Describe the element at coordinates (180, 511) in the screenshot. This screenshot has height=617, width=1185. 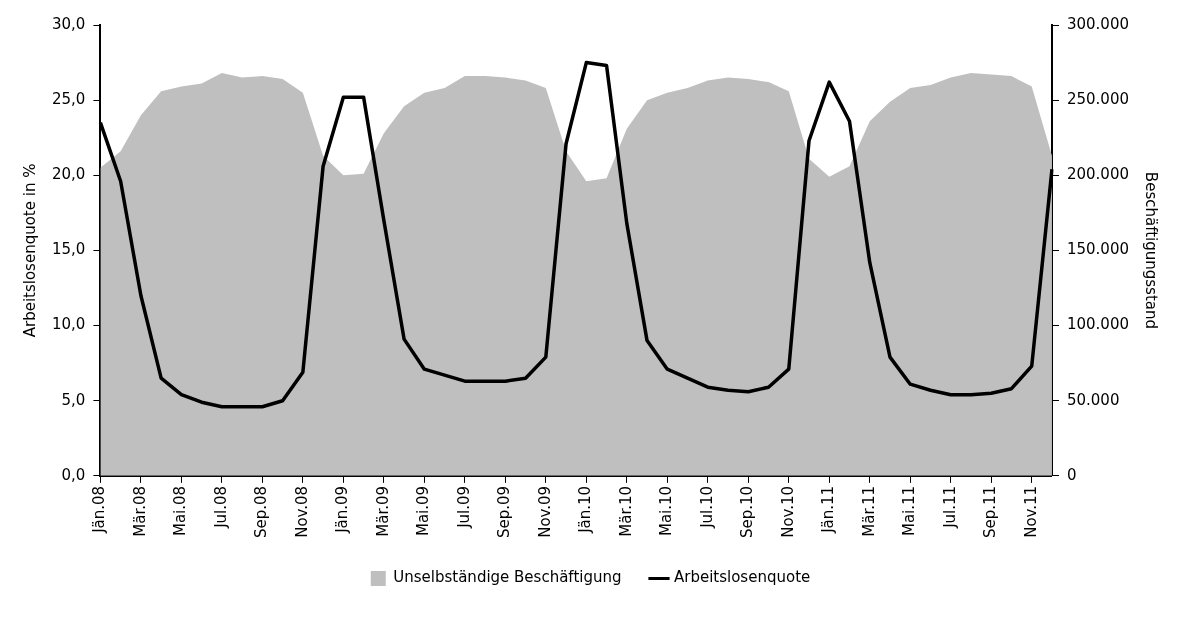
I see `x-tick-label: Mai.08` at that location.